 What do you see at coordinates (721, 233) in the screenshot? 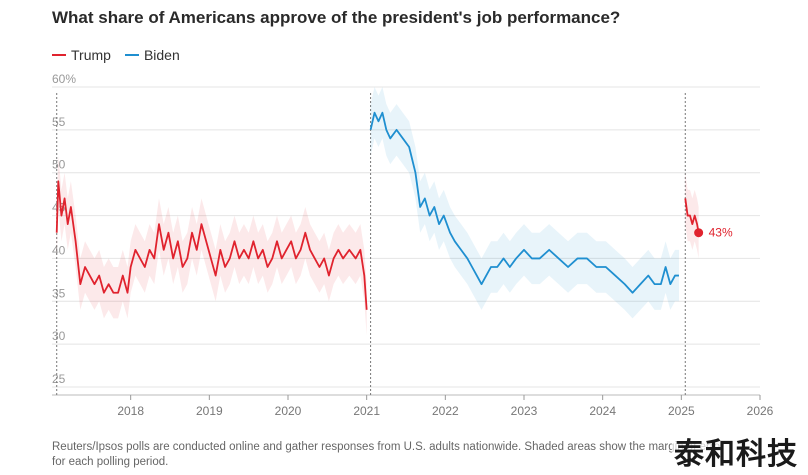
I see `latest-value-label: 43%` at bounding box center [721, 233].